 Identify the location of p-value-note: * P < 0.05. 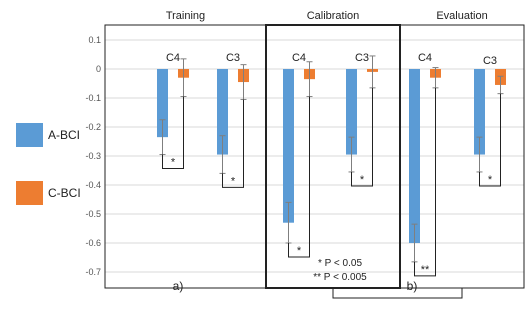
(340, 263).